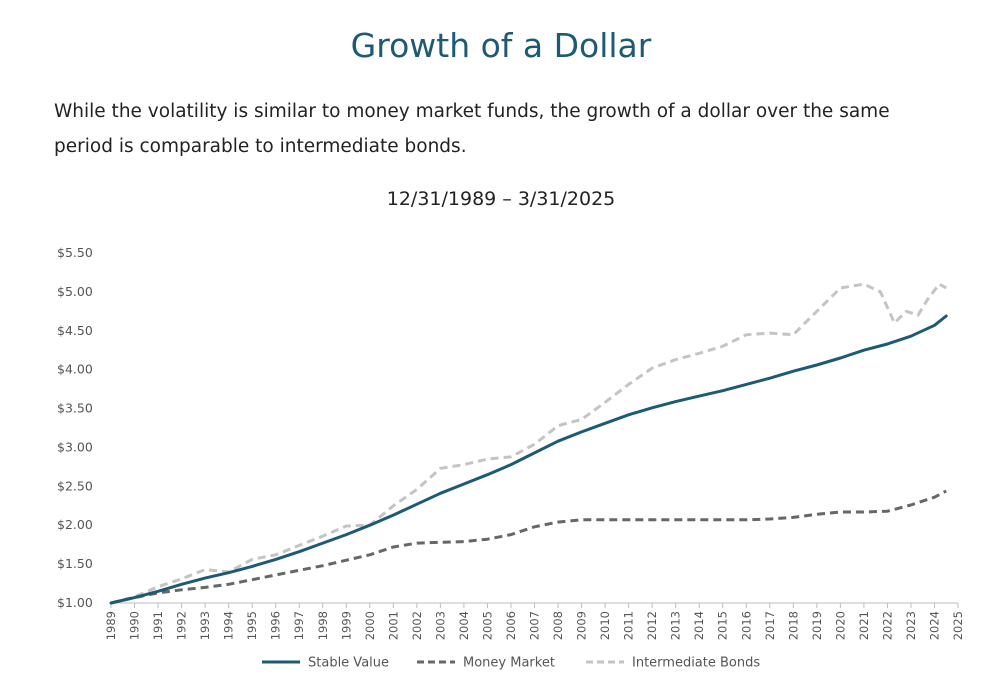  What do you see at coordinates (440, 625) in the screenshot?
I see `x-tick-label: 2003` at bounding box center [440, 625].